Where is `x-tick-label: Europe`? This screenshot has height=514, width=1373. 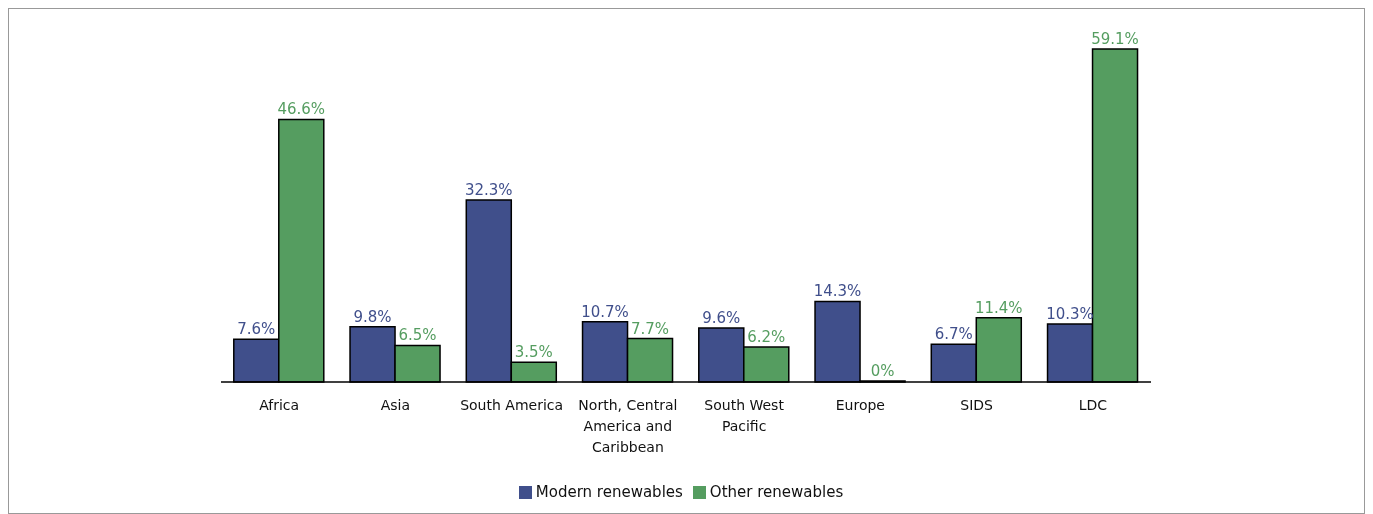
x-tick-label: Europe is located at coordinates (860, 404).